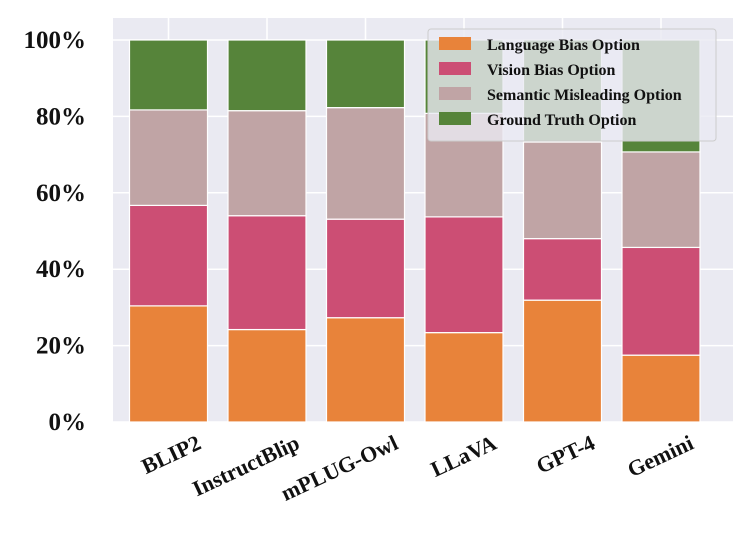  Describe the element at coordinates (561, 120) in the screenshot. I see `legend-label: Ground Truth Option` at that location.